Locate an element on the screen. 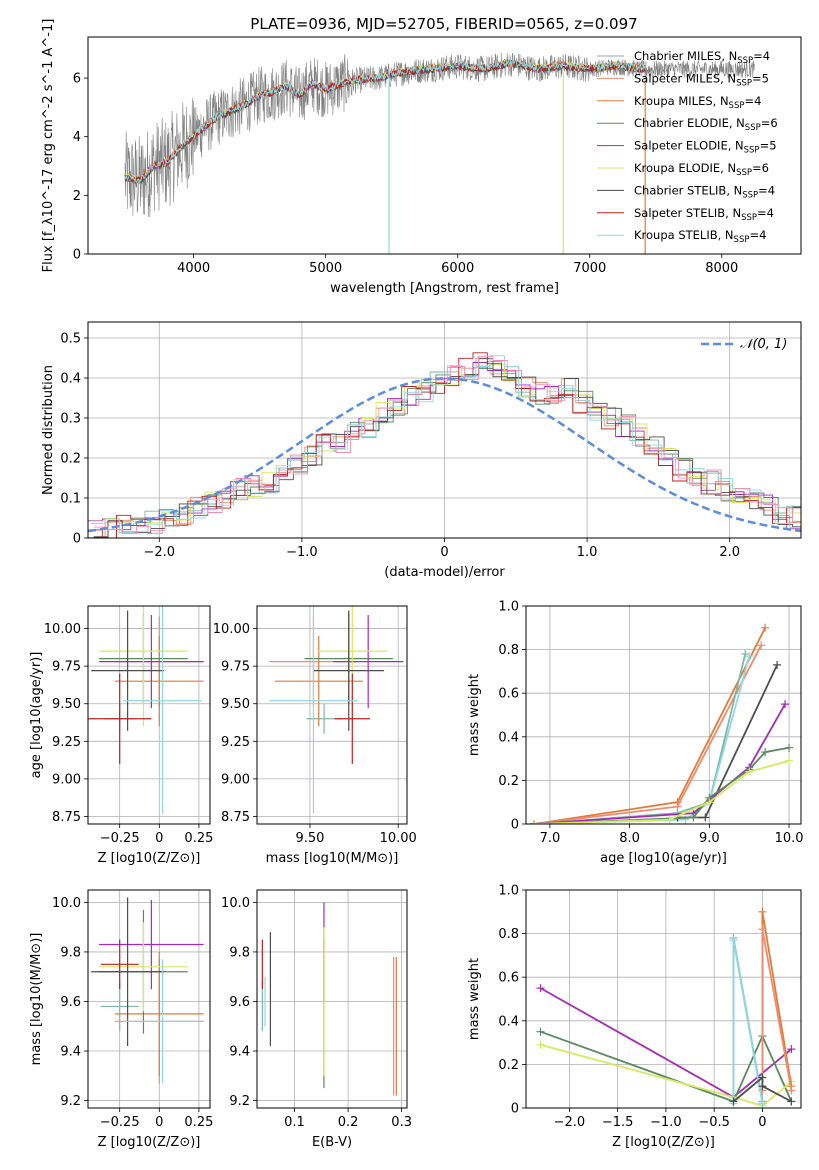 The width and height of the screenshot is (819, 1170). legend-entry: Chabrier MILES, NSSP=4 is located at coordinates (702, 57).